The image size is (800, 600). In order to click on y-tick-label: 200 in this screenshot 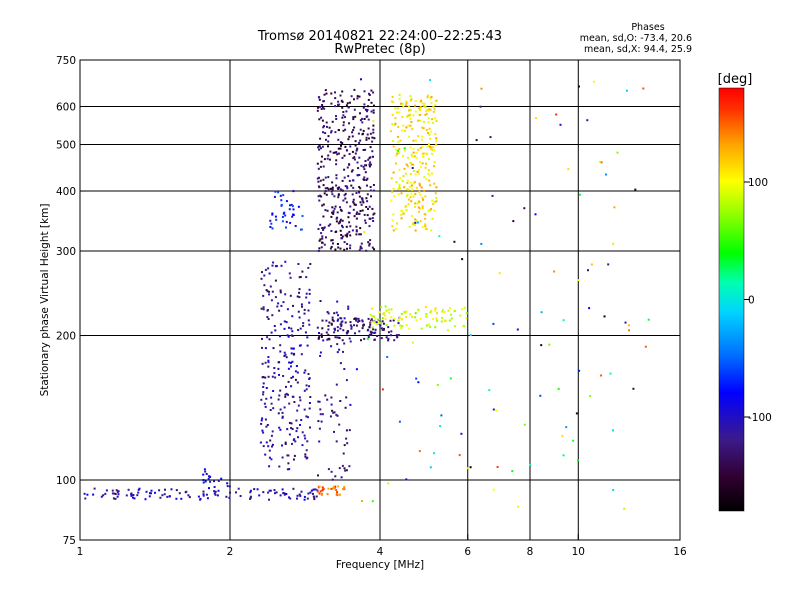, I will do `click(66, 337)`.